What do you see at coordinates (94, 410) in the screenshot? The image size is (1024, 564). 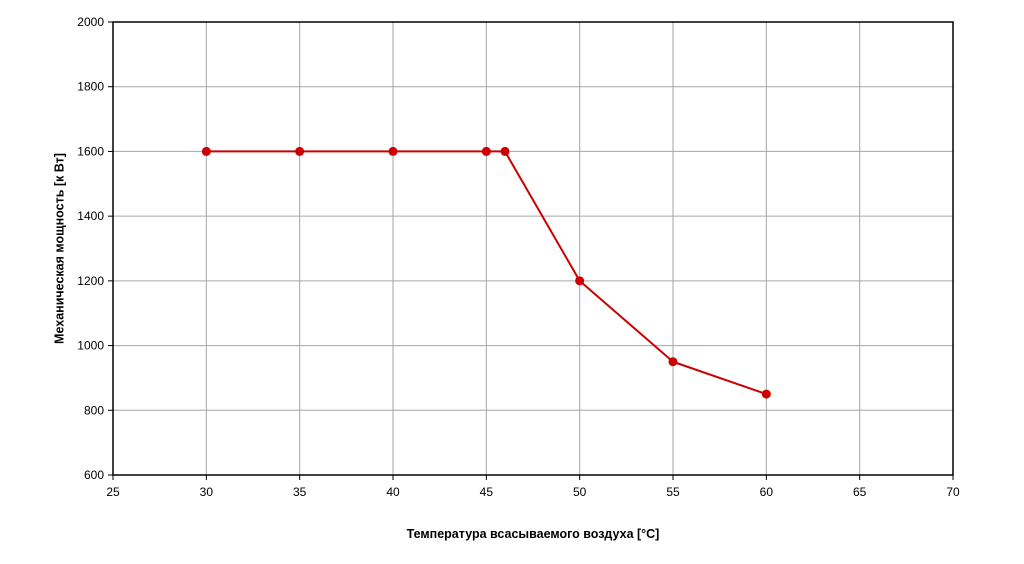 I see `y-tick-label: 800` at bounding box center [94, 410].